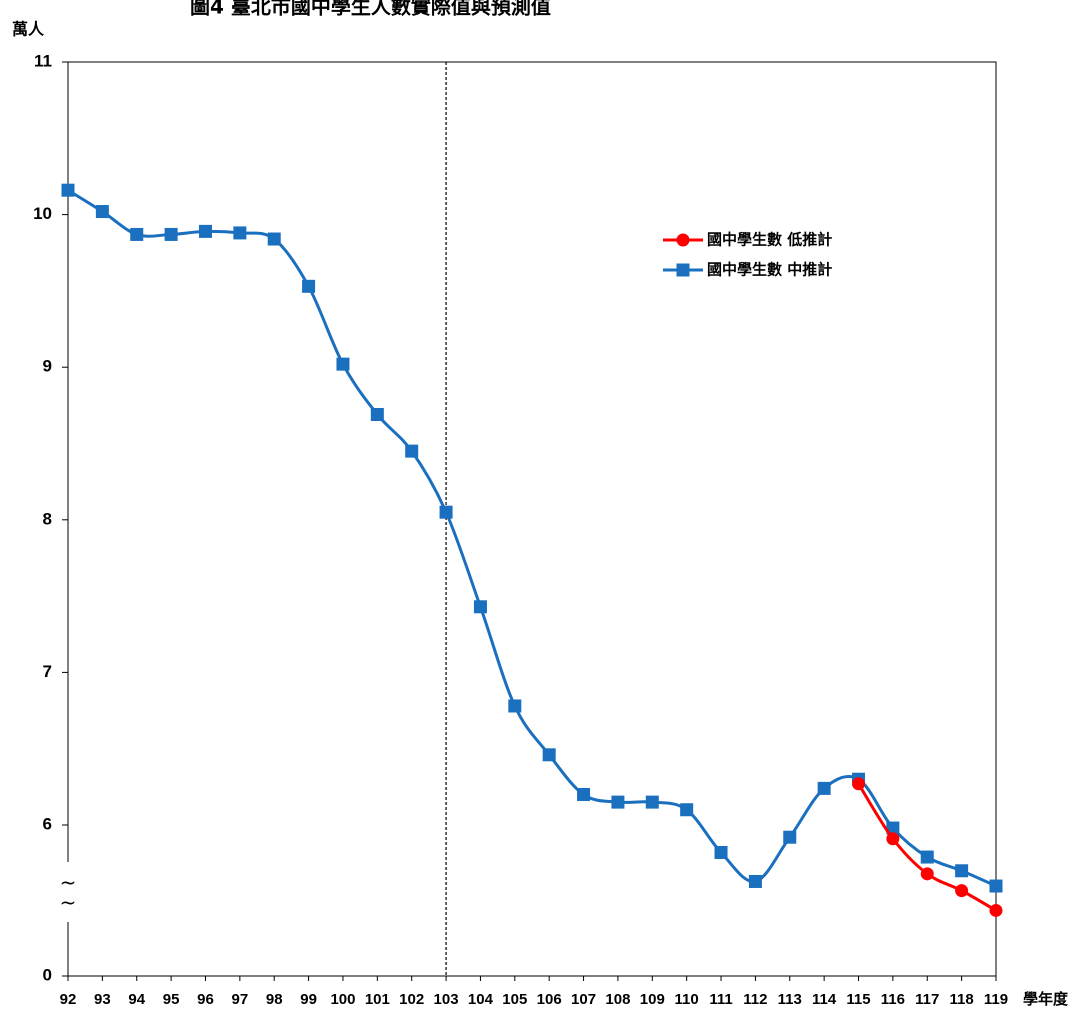 The height and width of the screenshot is (1013, 1091). What do you see at coordinates (927, 999) in the screenshot?
I see `x-tick-label: 117` at bounding box center [927, 999].